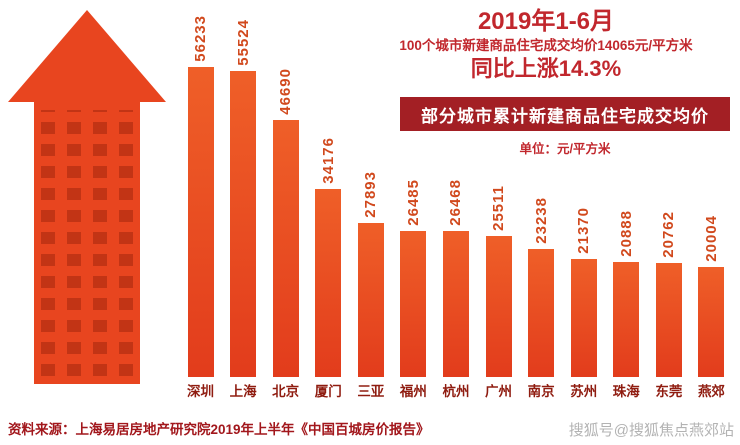 This screenshot has width=740, height=445. I want to click on bar-column: 25511 广州, so click(498, 294).